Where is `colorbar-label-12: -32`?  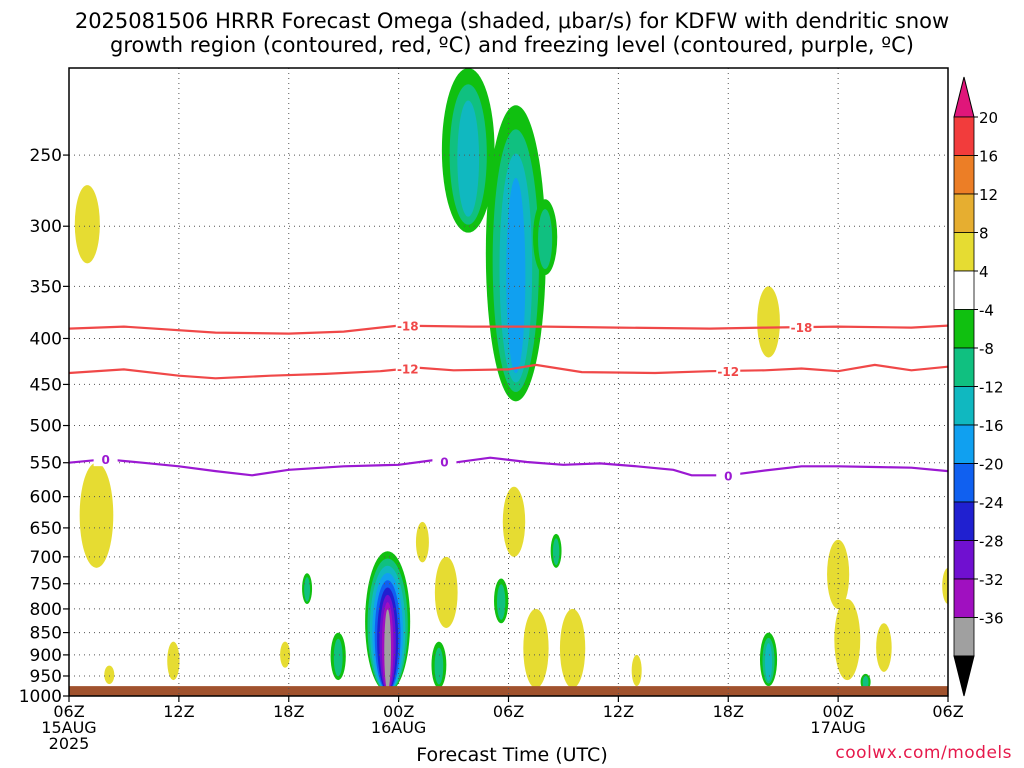 colorbar-label-12: -32 is located at coordinates (991, 580).